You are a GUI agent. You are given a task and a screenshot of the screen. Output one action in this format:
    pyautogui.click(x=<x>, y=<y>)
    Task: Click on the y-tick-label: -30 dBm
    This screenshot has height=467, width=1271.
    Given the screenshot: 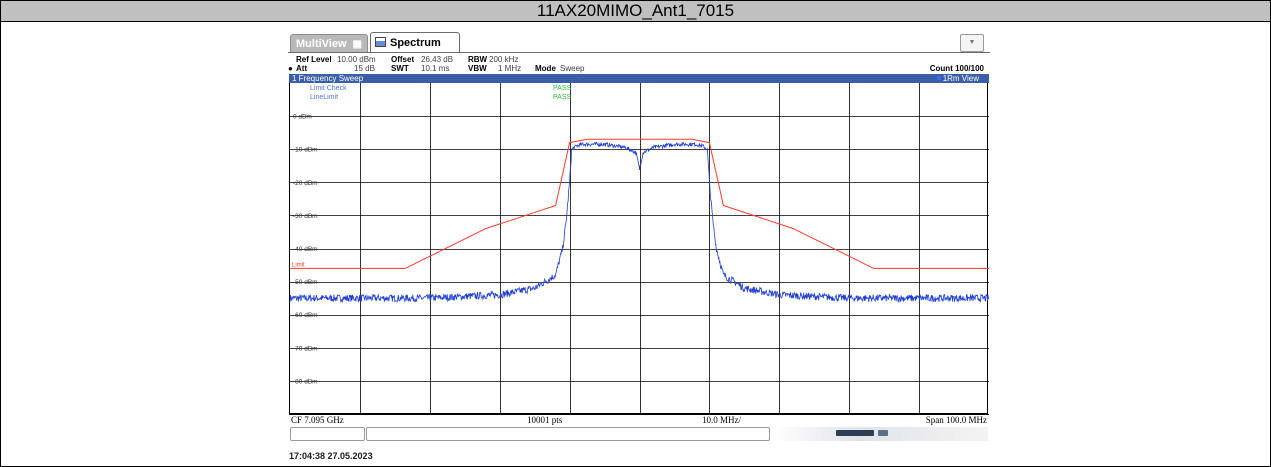 What is the action you would take?
    pyautogui.click(x=305, y=216)
    